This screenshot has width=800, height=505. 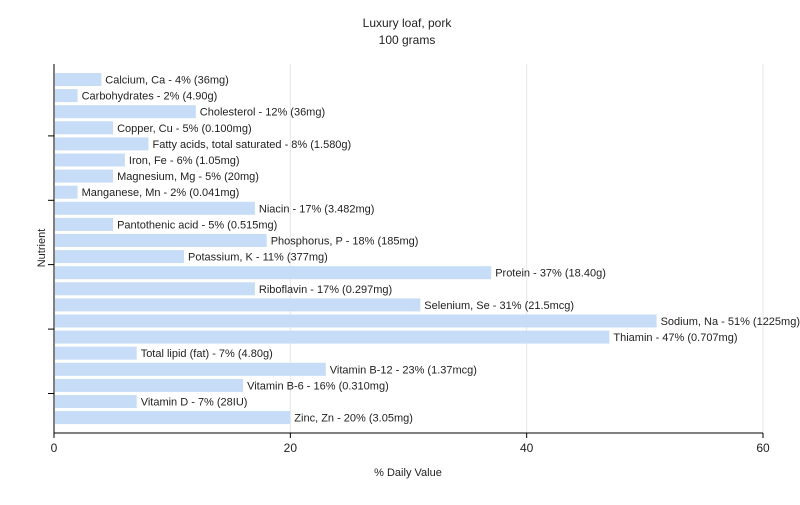 I want to click on x-axis-title: % Daily Value, so click(x=408, y=473).